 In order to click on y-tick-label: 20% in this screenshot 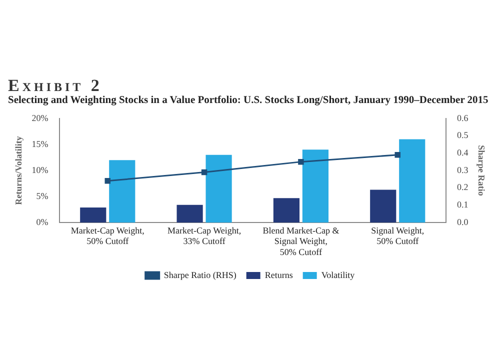, I will do `click(40, 117)`.